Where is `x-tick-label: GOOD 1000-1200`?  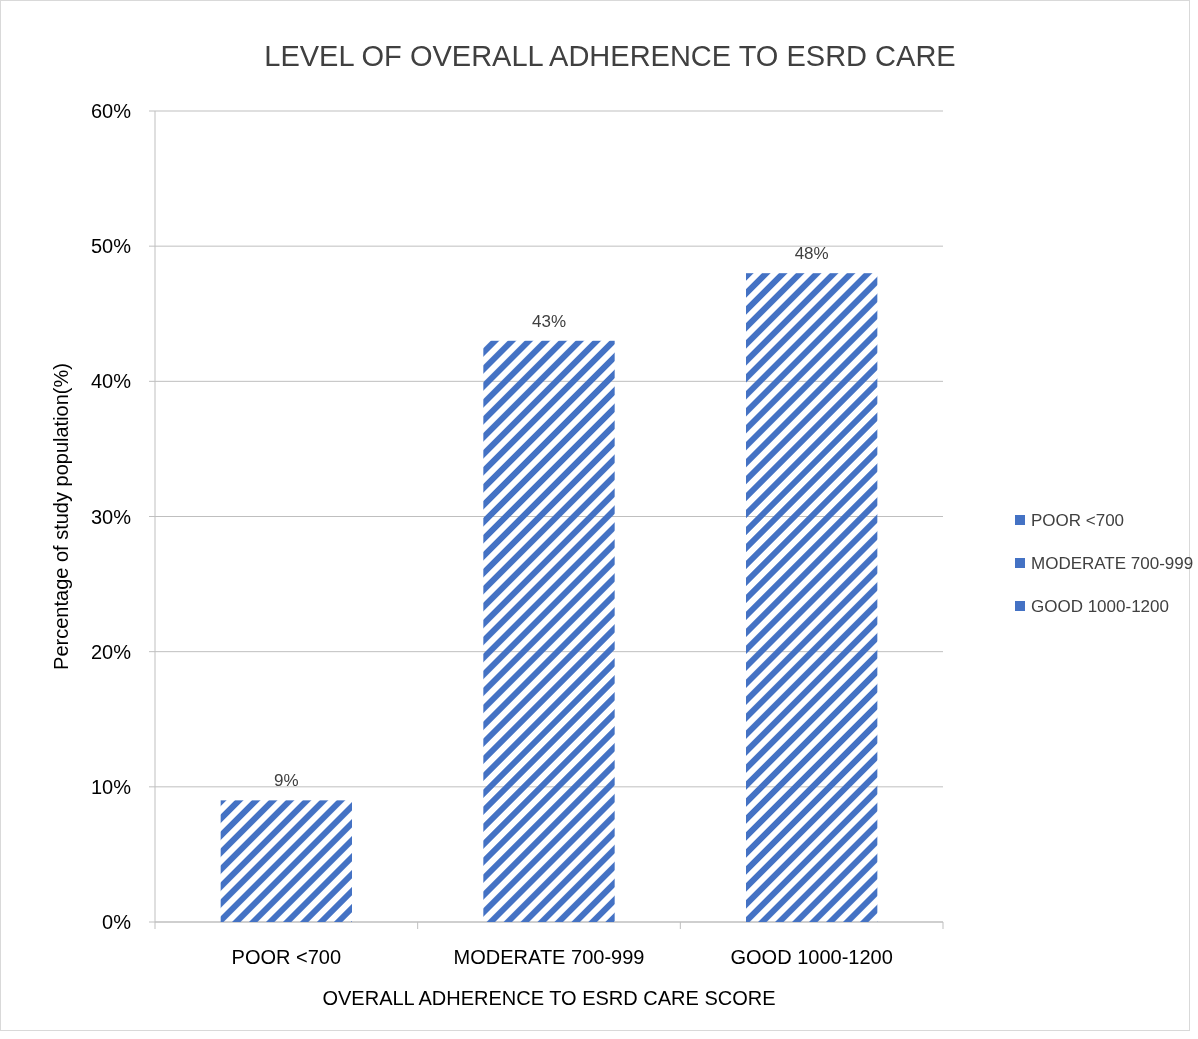
x-tick-label: GOOD 1000-1200 is located at coordinates (811, 957).